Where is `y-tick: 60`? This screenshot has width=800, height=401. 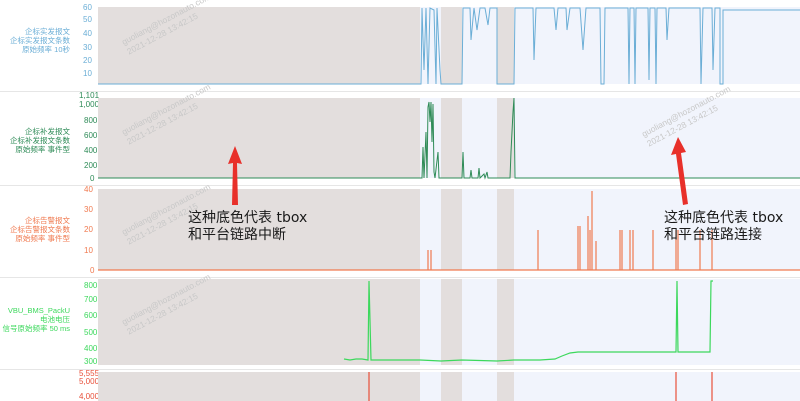 y-tick: 60 is located at coordinates (87, 7).